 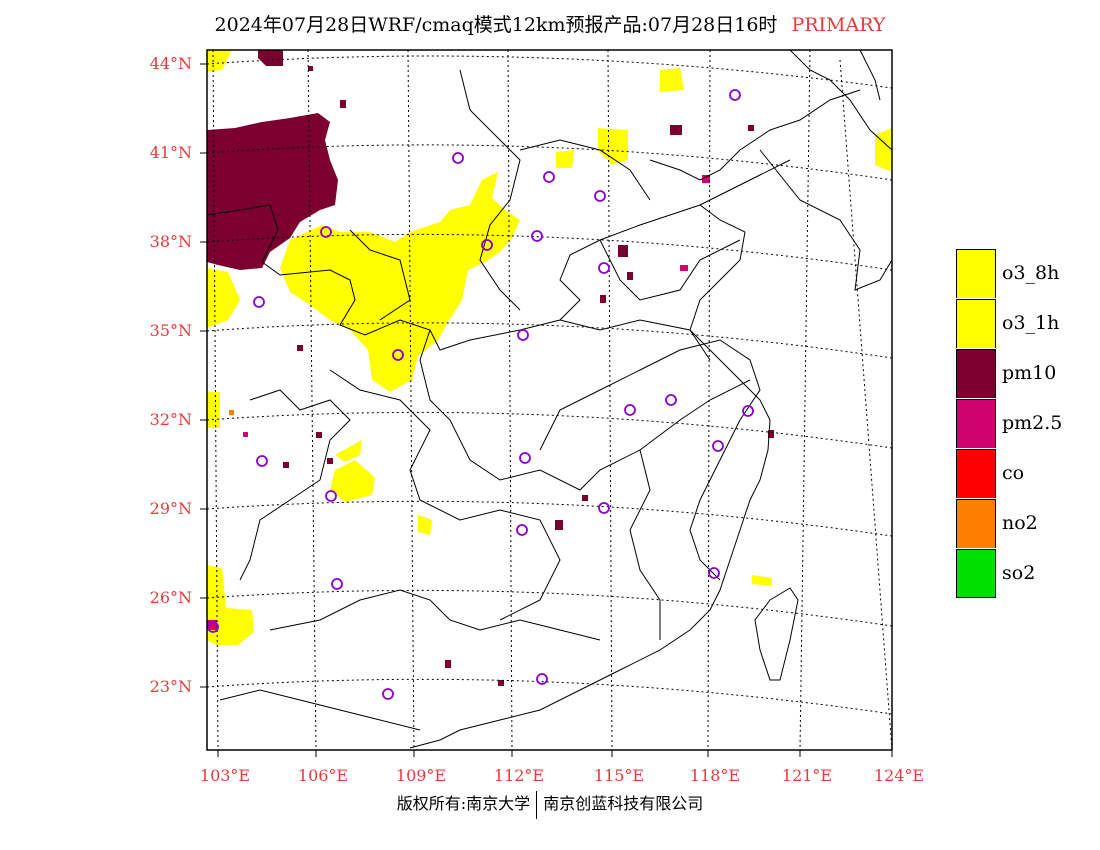 I want to click on title-text: 2024年07月28日WRF/cmaq模式12km预报产品:07月28日16时, so click(x=496, y=25).